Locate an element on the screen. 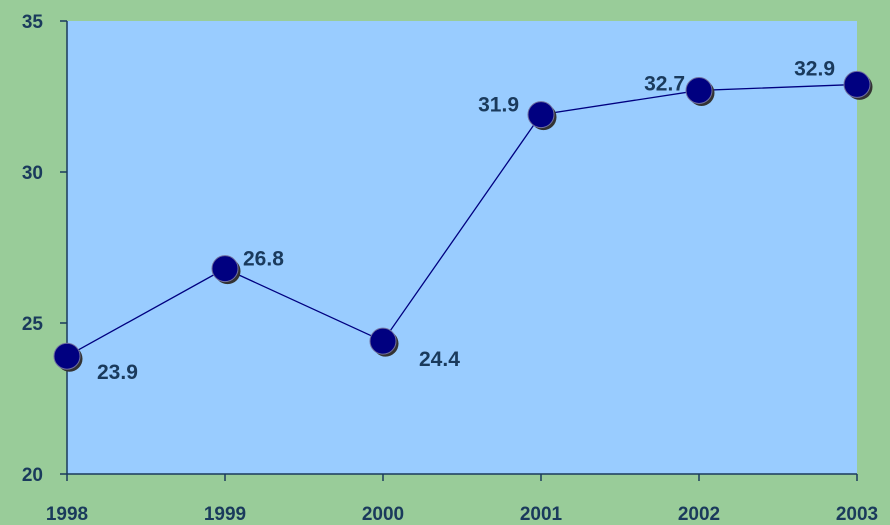 The height and width of the screenshot is (525, 890). x-tick-label: 2000 is located at coordinates (383, 514).